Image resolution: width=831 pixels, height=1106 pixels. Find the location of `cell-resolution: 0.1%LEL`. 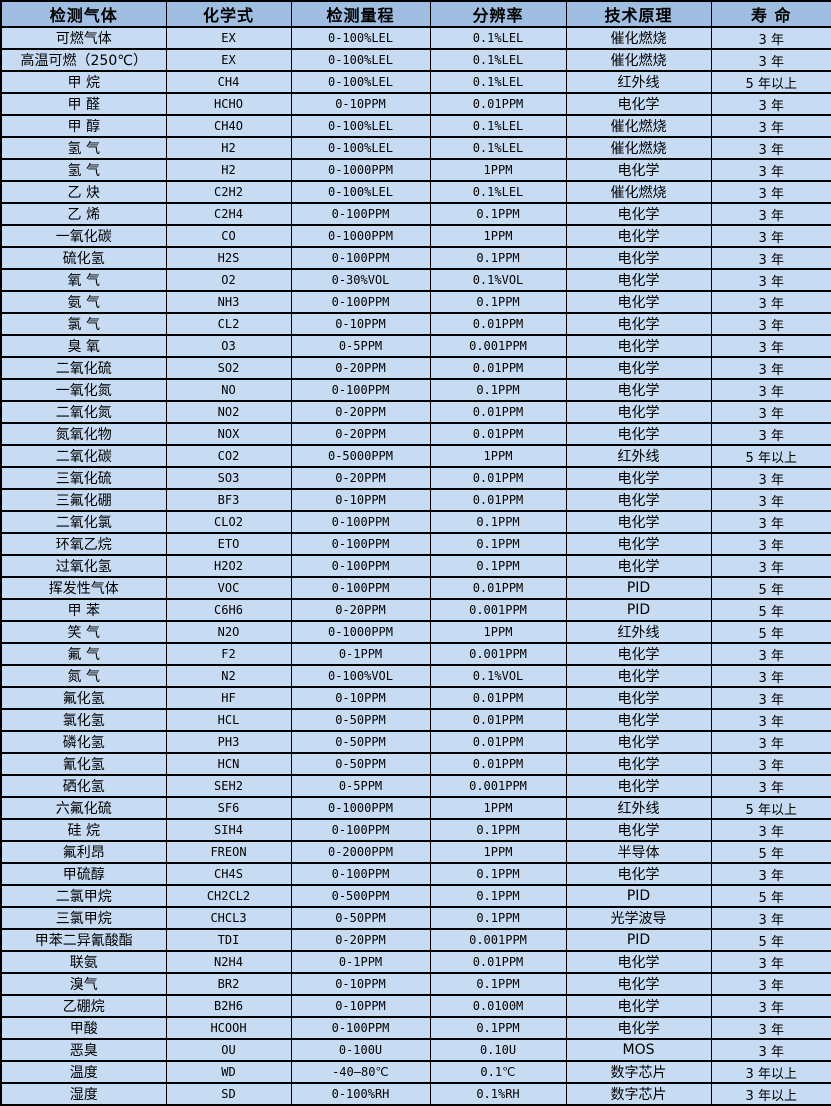

cell-resolution: 0.1%LEL is located at coordinates (498, 192).